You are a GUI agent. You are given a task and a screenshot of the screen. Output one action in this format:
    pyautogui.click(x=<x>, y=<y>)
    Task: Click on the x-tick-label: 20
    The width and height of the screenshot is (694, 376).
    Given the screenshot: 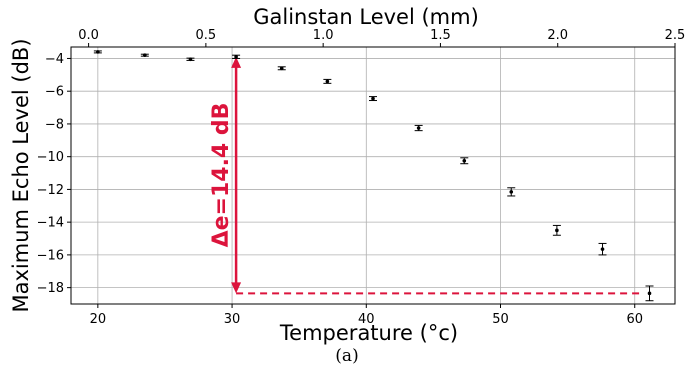 What is the action you would take?
    pyautogui.click(x=98, y=319)
    